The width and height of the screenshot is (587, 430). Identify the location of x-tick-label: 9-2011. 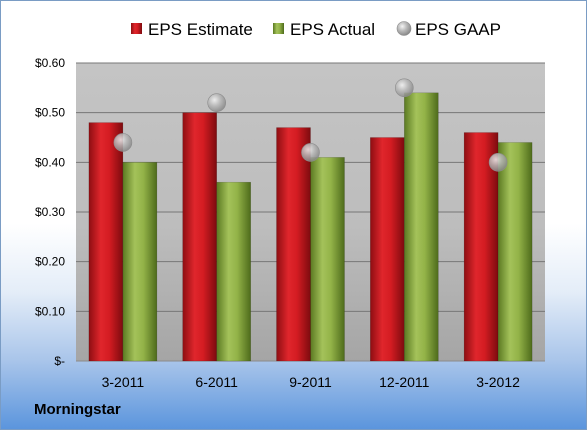
(310, 382).